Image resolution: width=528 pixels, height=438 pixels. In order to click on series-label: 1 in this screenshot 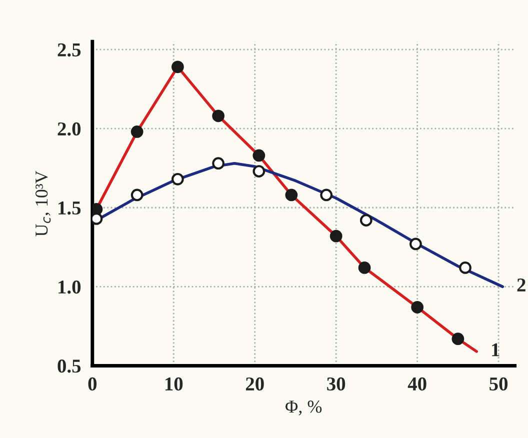, I will do `click(496, 349)`.